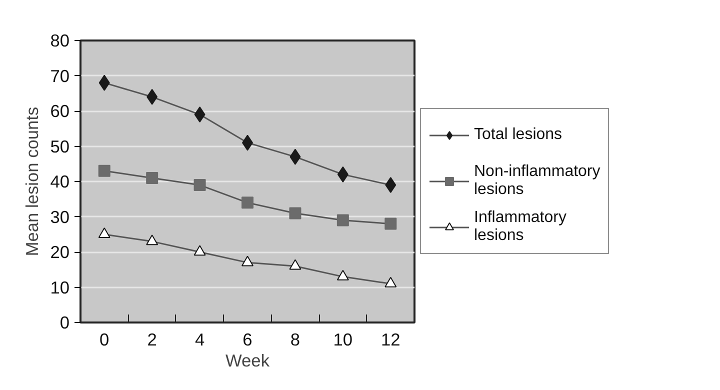 This screenshot has width=720, height=390. Describe the element at coordinates (60, 216) in the screenshot. I see `y-tick-label: 30` at that location.